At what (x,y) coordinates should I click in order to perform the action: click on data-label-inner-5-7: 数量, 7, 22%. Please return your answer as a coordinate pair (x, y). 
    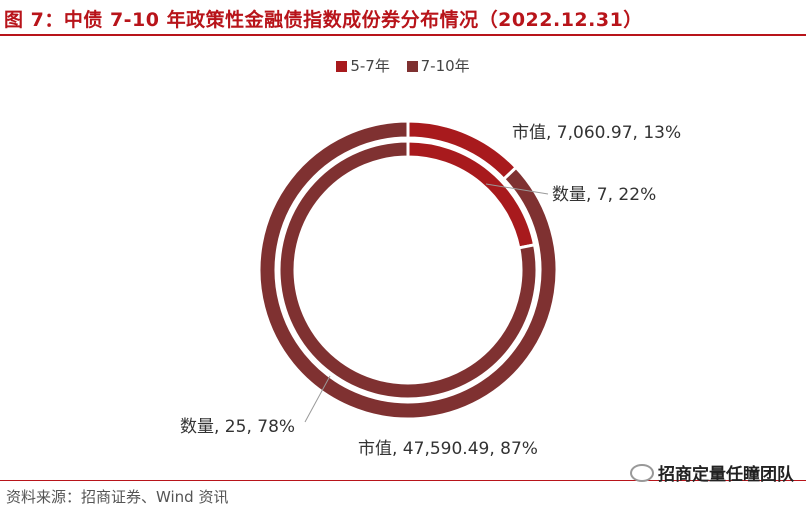
    Looking at the image, I should click on (604, 195).